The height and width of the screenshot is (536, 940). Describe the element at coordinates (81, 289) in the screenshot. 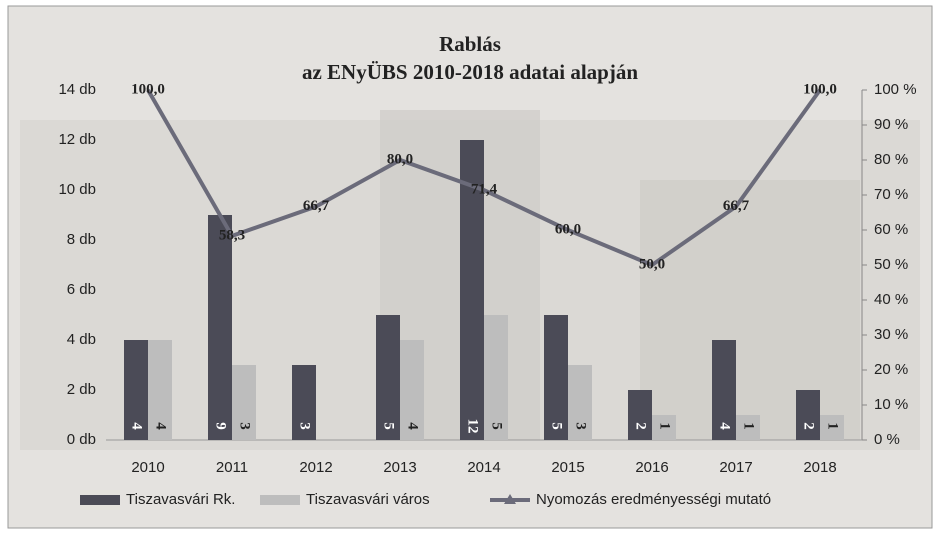

I see `y-tick-label: 6 db` at that location.